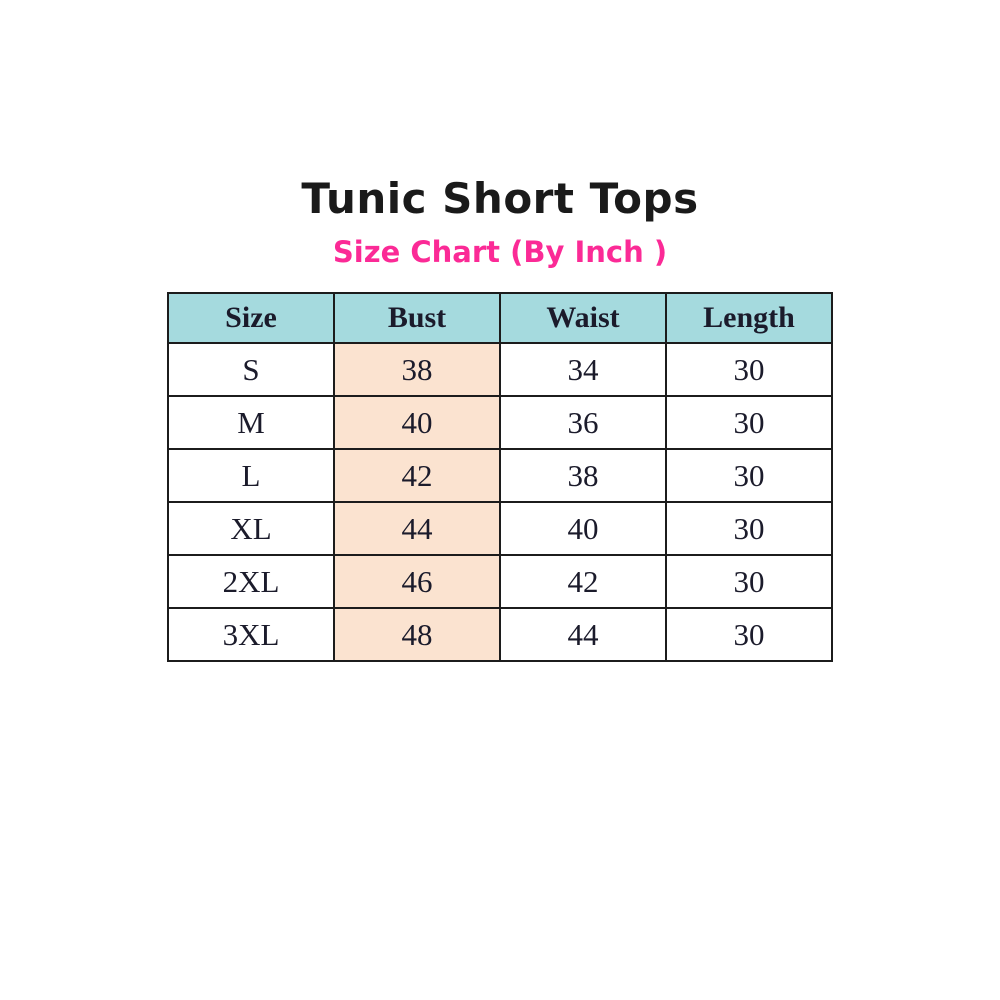 The height and width of the screenshot is (1000, 1000). Describe the element at coordinates (749, 318) in the screenshot. I see `column-header-length: Length` at that location.